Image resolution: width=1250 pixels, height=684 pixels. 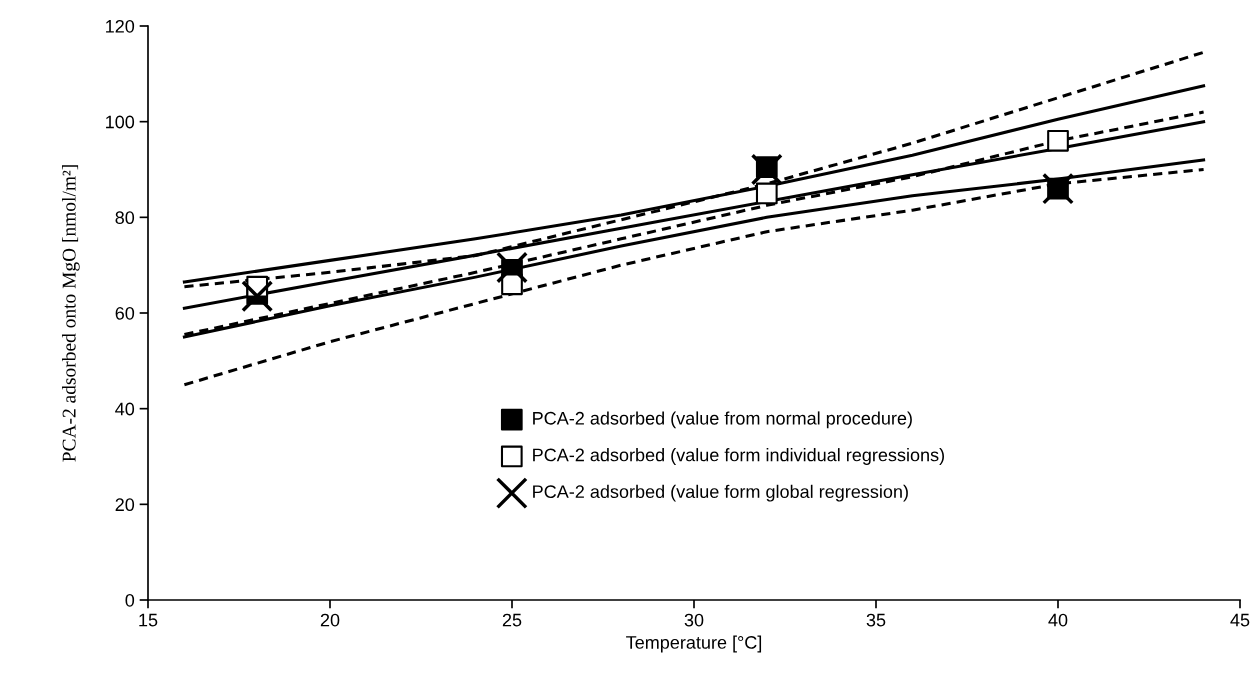 What do you see at coordinates (148, 620) in the screenshot?
I see `x-tick-label: 15` at bounding box center [148, 620].